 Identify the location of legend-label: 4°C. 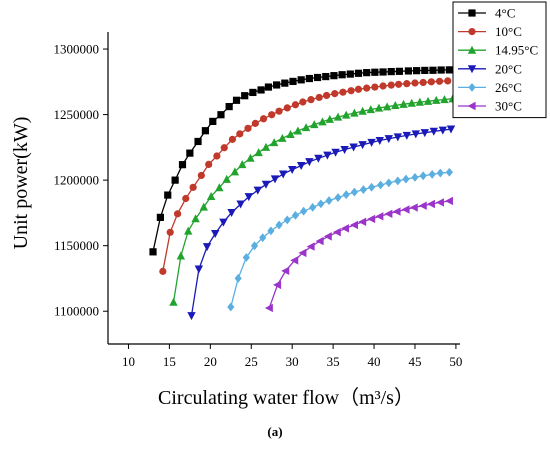
(505, 13).